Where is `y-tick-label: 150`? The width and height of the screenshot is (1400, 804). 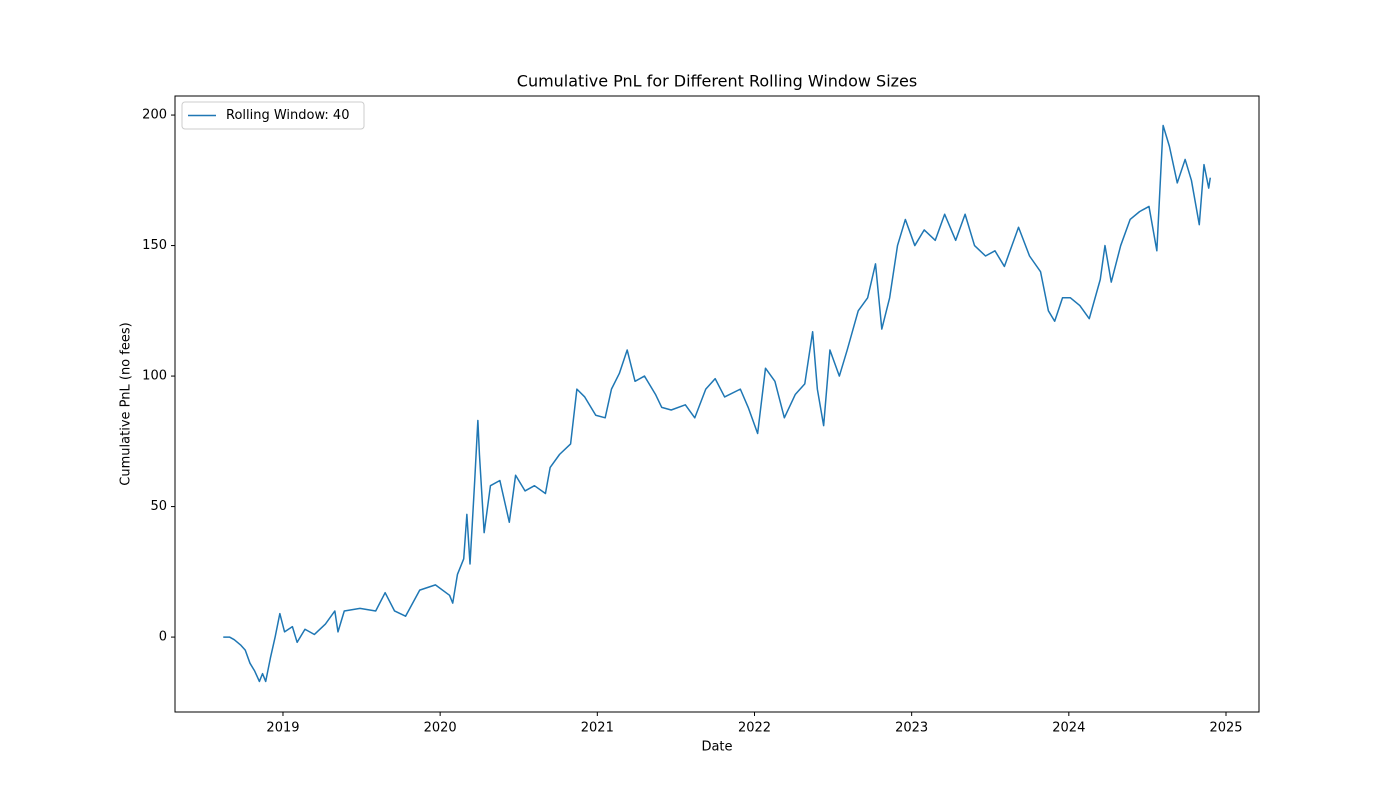
y-tick-label: 150 is located at coordinates (154, 245).